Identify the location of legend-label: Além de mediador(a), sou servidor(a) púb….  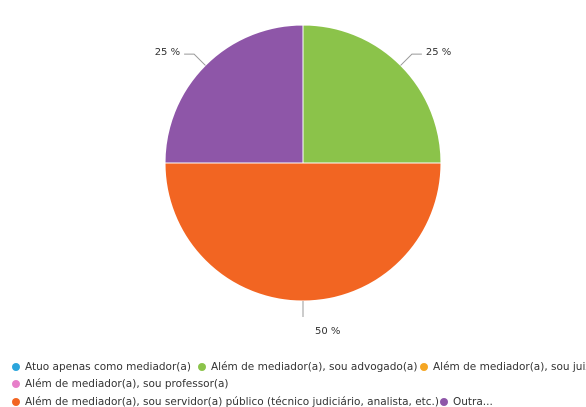
(232, 401).